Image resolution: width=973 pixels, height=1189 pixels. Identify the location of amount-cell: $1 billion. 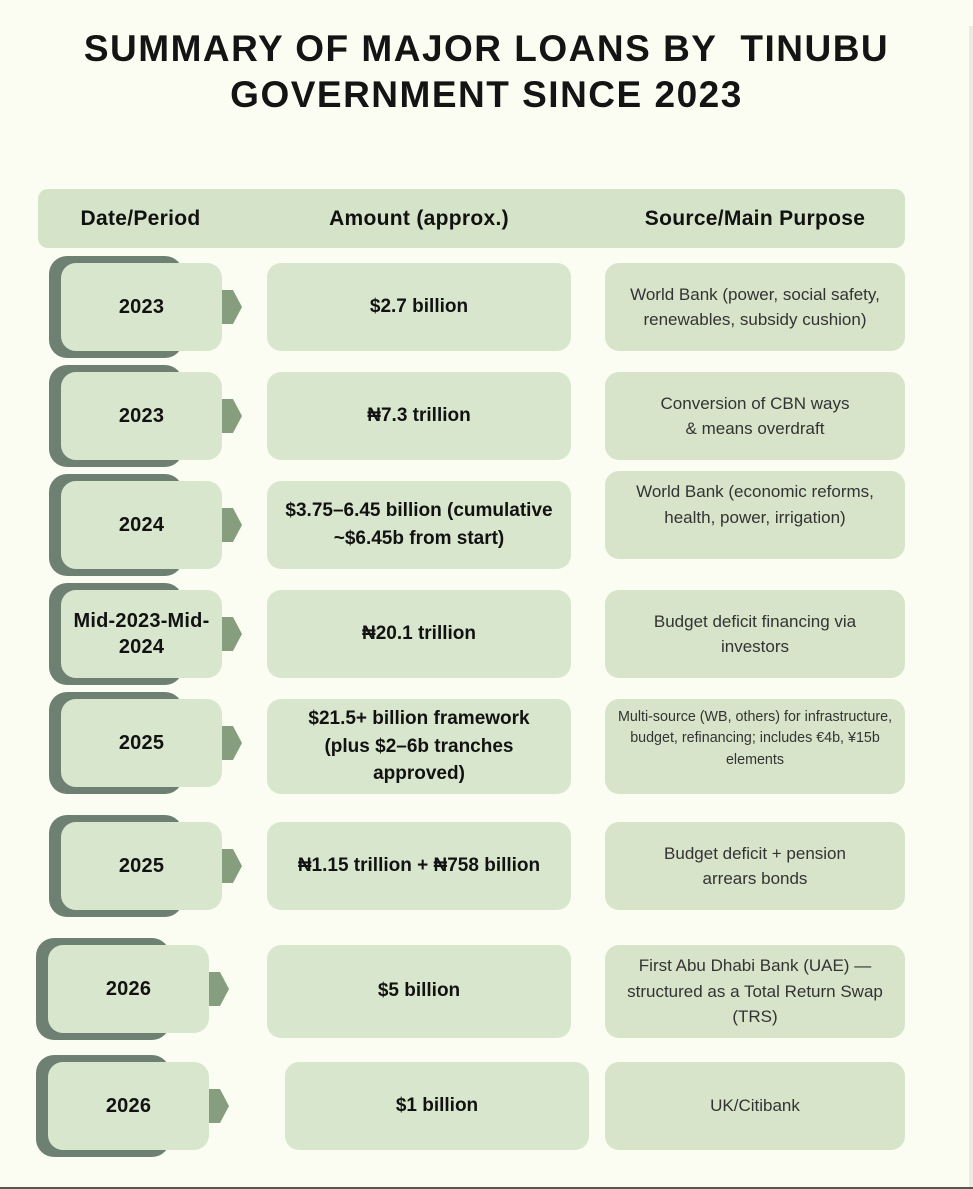
(437, 1106).